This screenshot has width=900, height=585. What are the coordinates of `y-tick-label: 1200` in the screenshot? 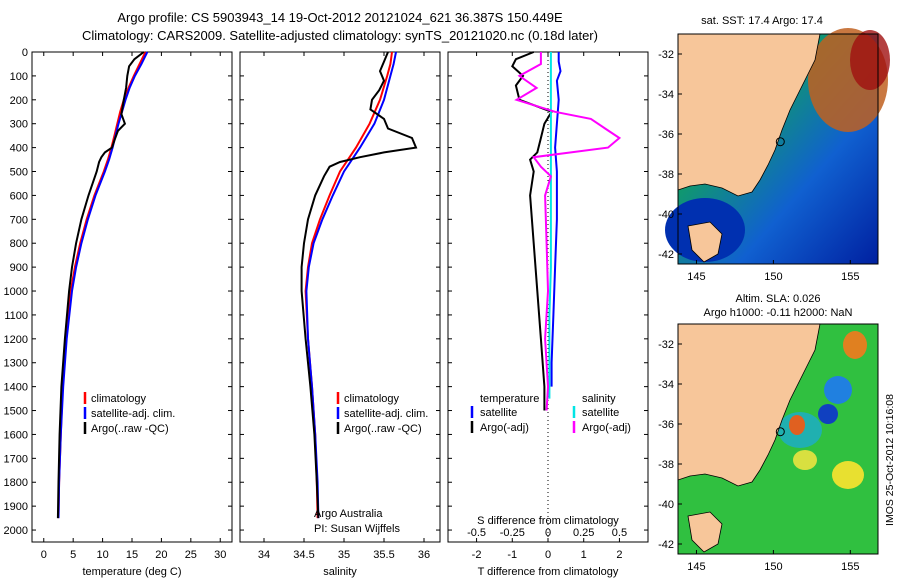 It's located at (16, 340).